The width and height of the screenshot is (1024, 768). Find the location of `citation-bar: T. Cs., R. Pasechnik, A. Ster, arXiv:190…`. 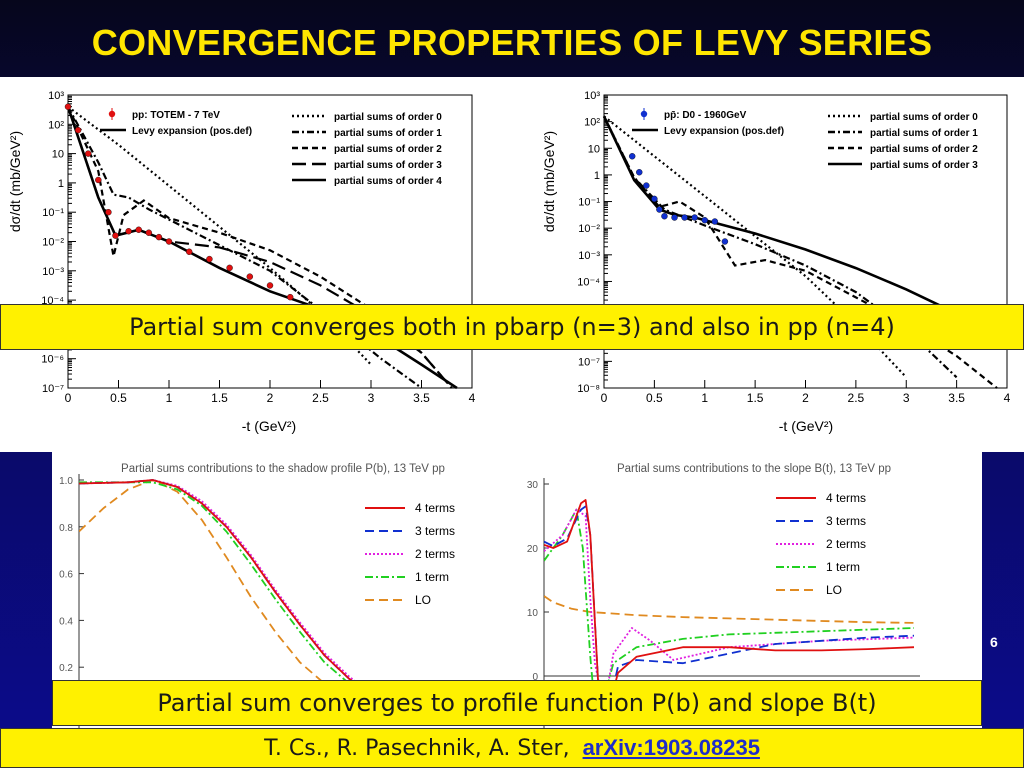

citation-bar: T. Cs., R. Pasechnik, A. Ster, arXiv:190… is located at coordinates (512, 748).